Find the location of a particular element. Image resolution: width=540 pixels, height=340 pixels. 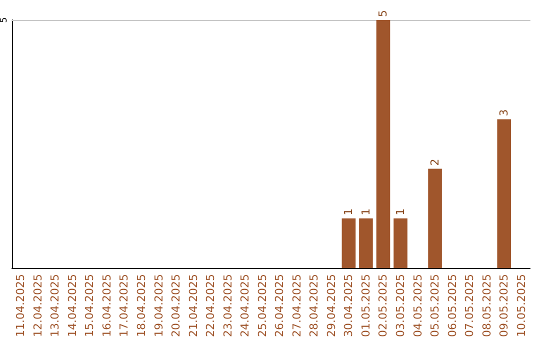

x-tick-label: 17.04.2025 is located at coordinates (124, 306).